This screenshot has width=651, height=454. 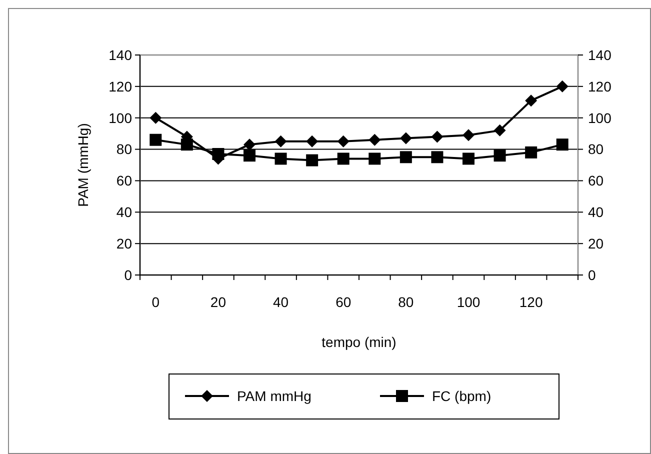 What do you see at coordinates (124, 149) in the screenshot?
I see `y-tick-label: 80` at bounding box center [124, 149].